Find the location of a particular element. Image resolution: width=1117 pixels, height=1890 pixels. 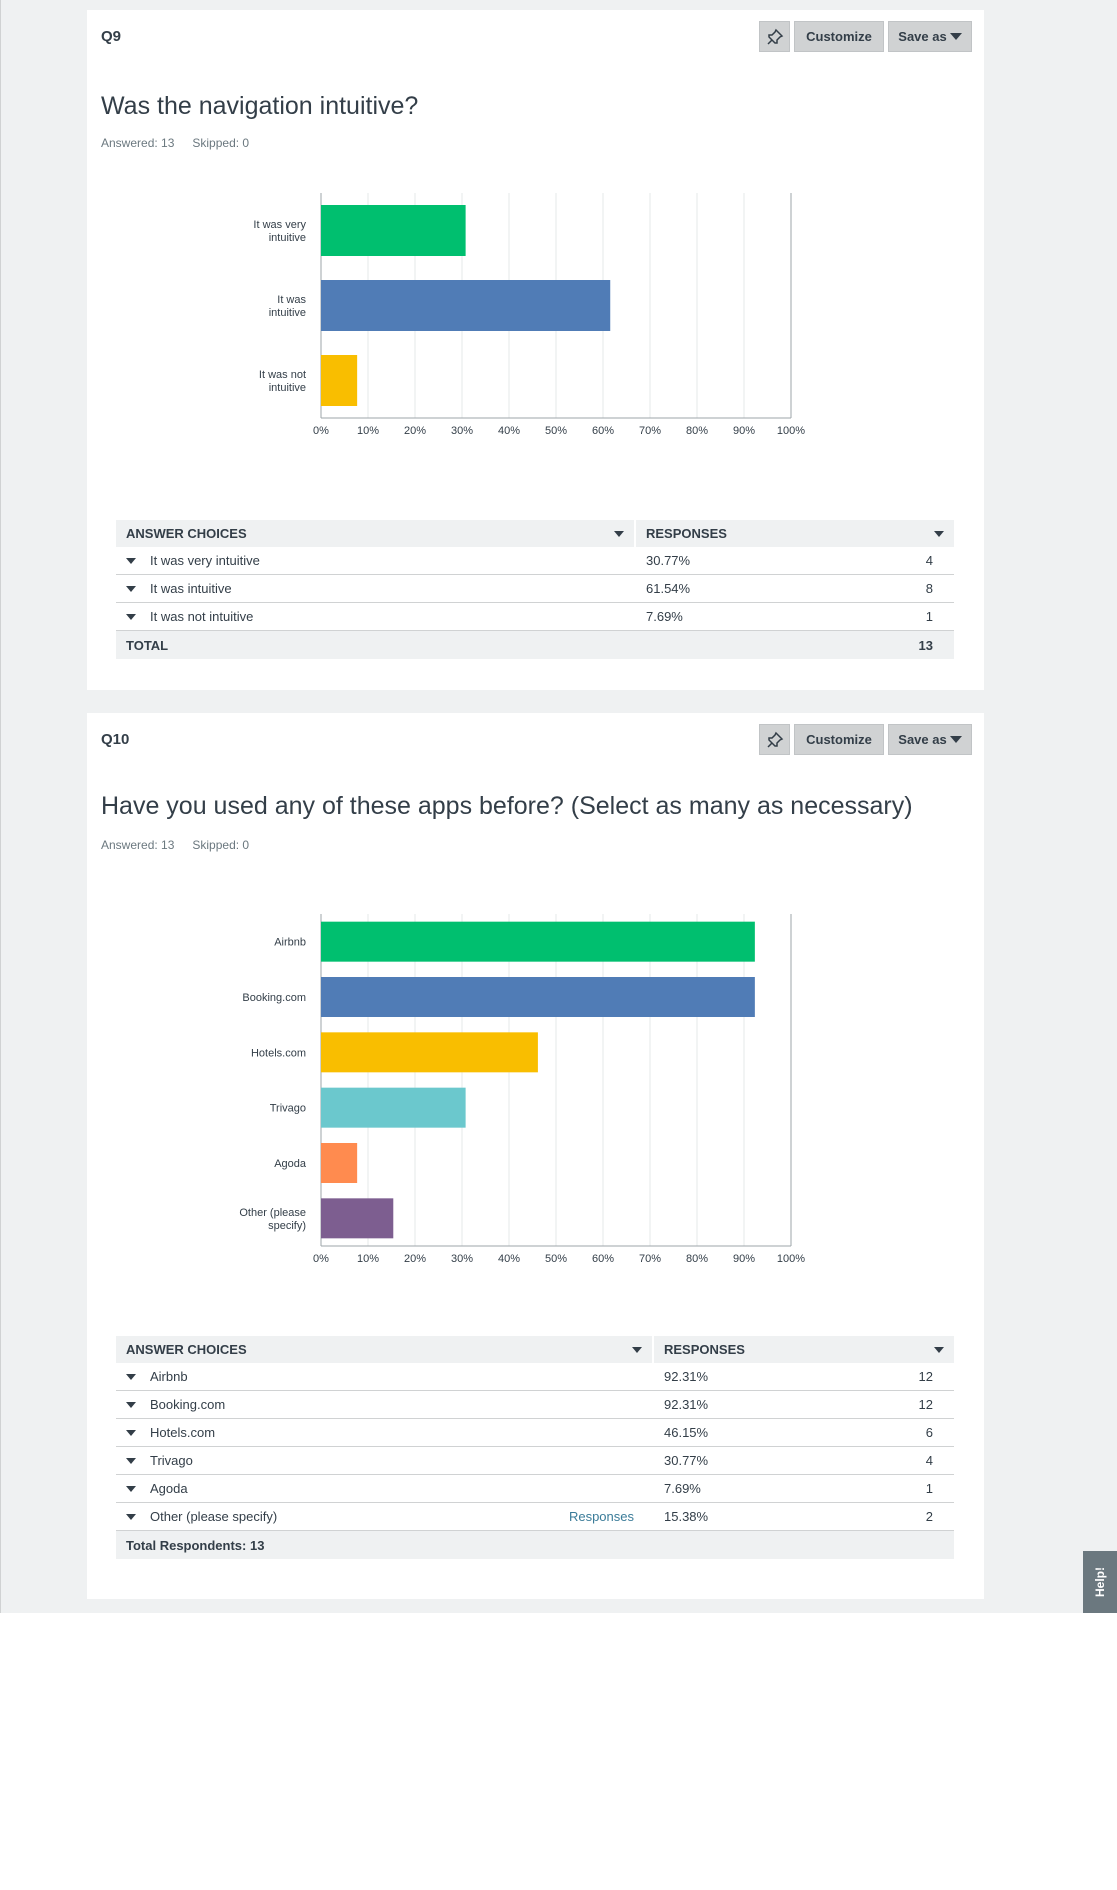

total-value: 13 is located at coordinates (925, 645).